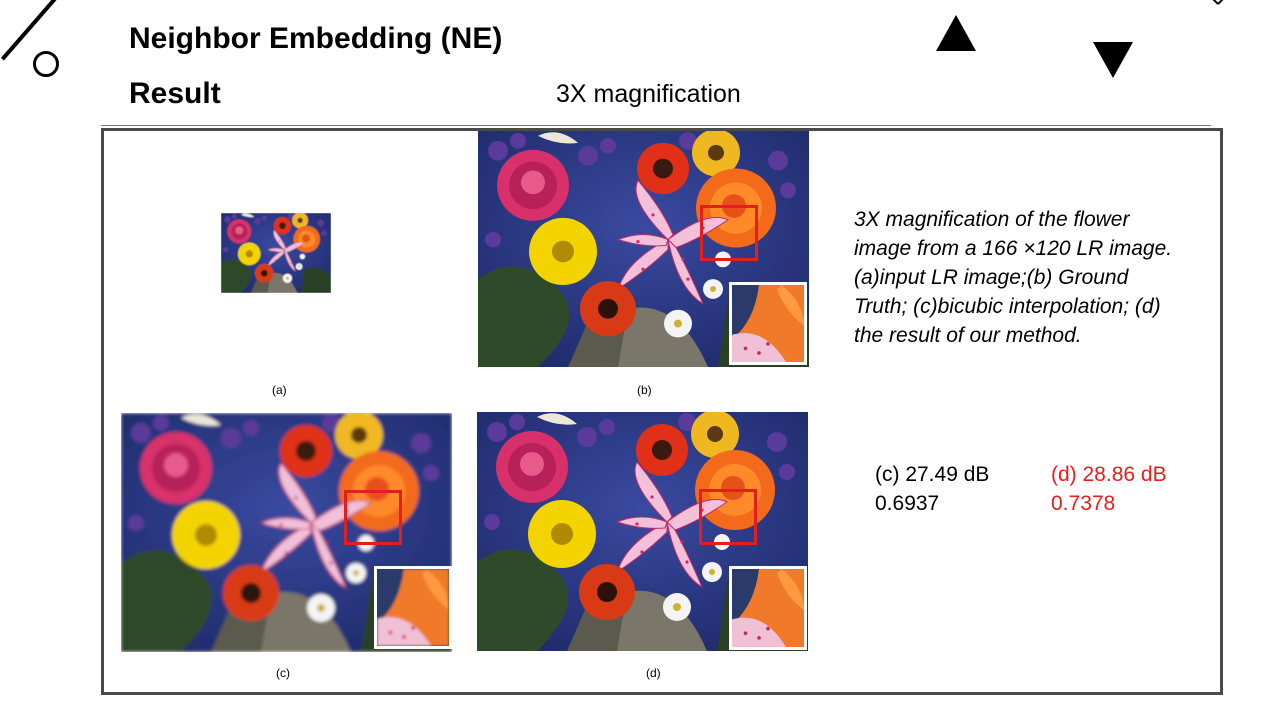 The image size is (1280, 720). I want to click on down-arrow-icon, so click(1113, 60).